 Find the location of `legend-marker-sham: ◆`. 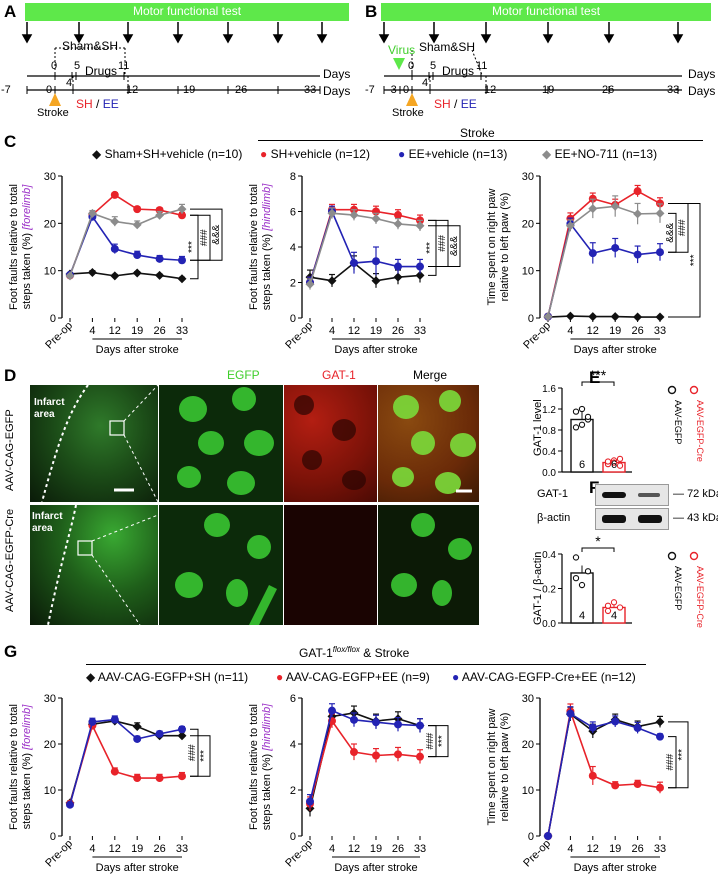

legend-marker-sham: ◆ is located at coordinates (97, 154).